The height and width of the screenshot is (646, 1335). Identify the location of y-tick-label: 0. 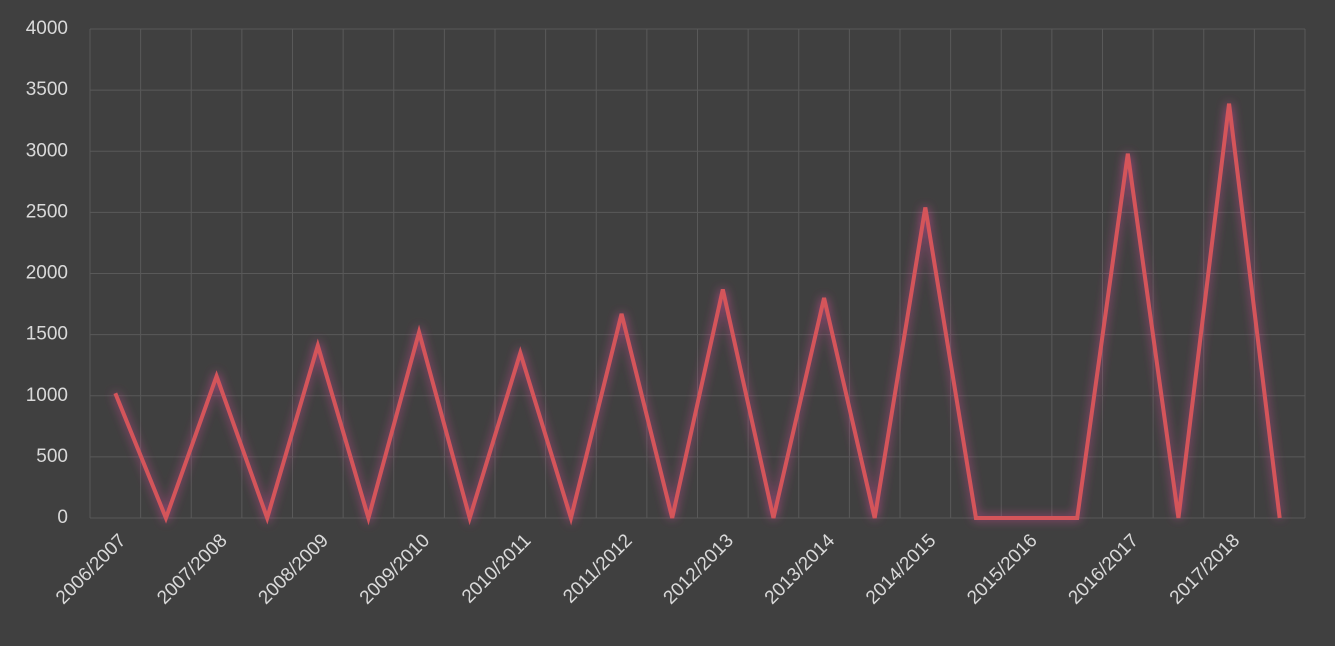
(62, 517).